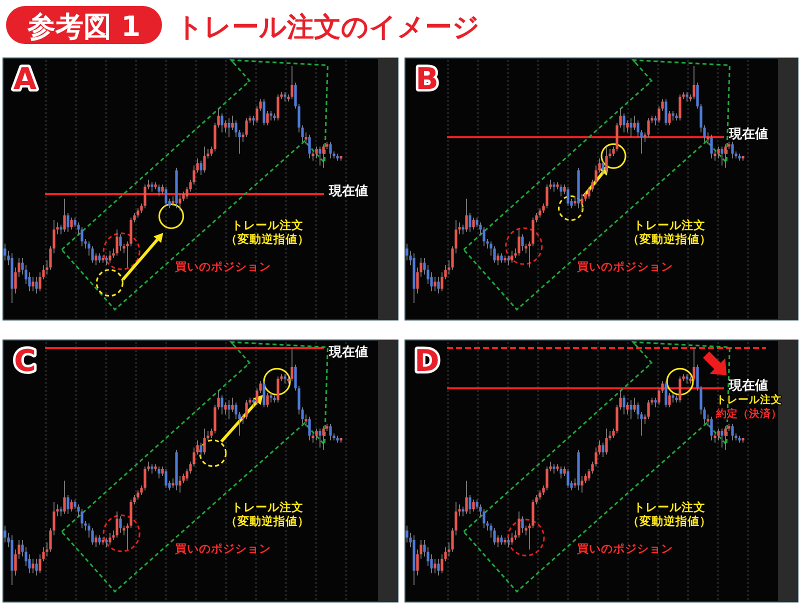 The height and width of the screenshot is (608, 800). What do you see at coordinates (748, 413) in the screenshot?
I see `annotation: 約定（決済）` at bounding box center [748, 413].